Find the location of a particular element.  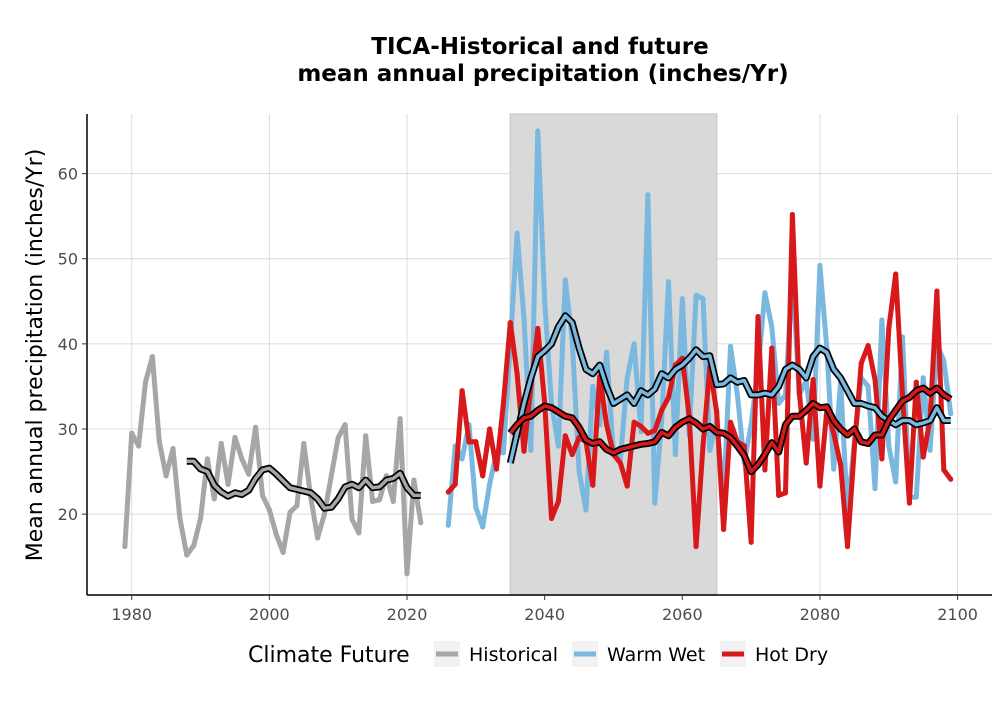

data-point-warm-wet-2059 is located at coordinates (675, 454).